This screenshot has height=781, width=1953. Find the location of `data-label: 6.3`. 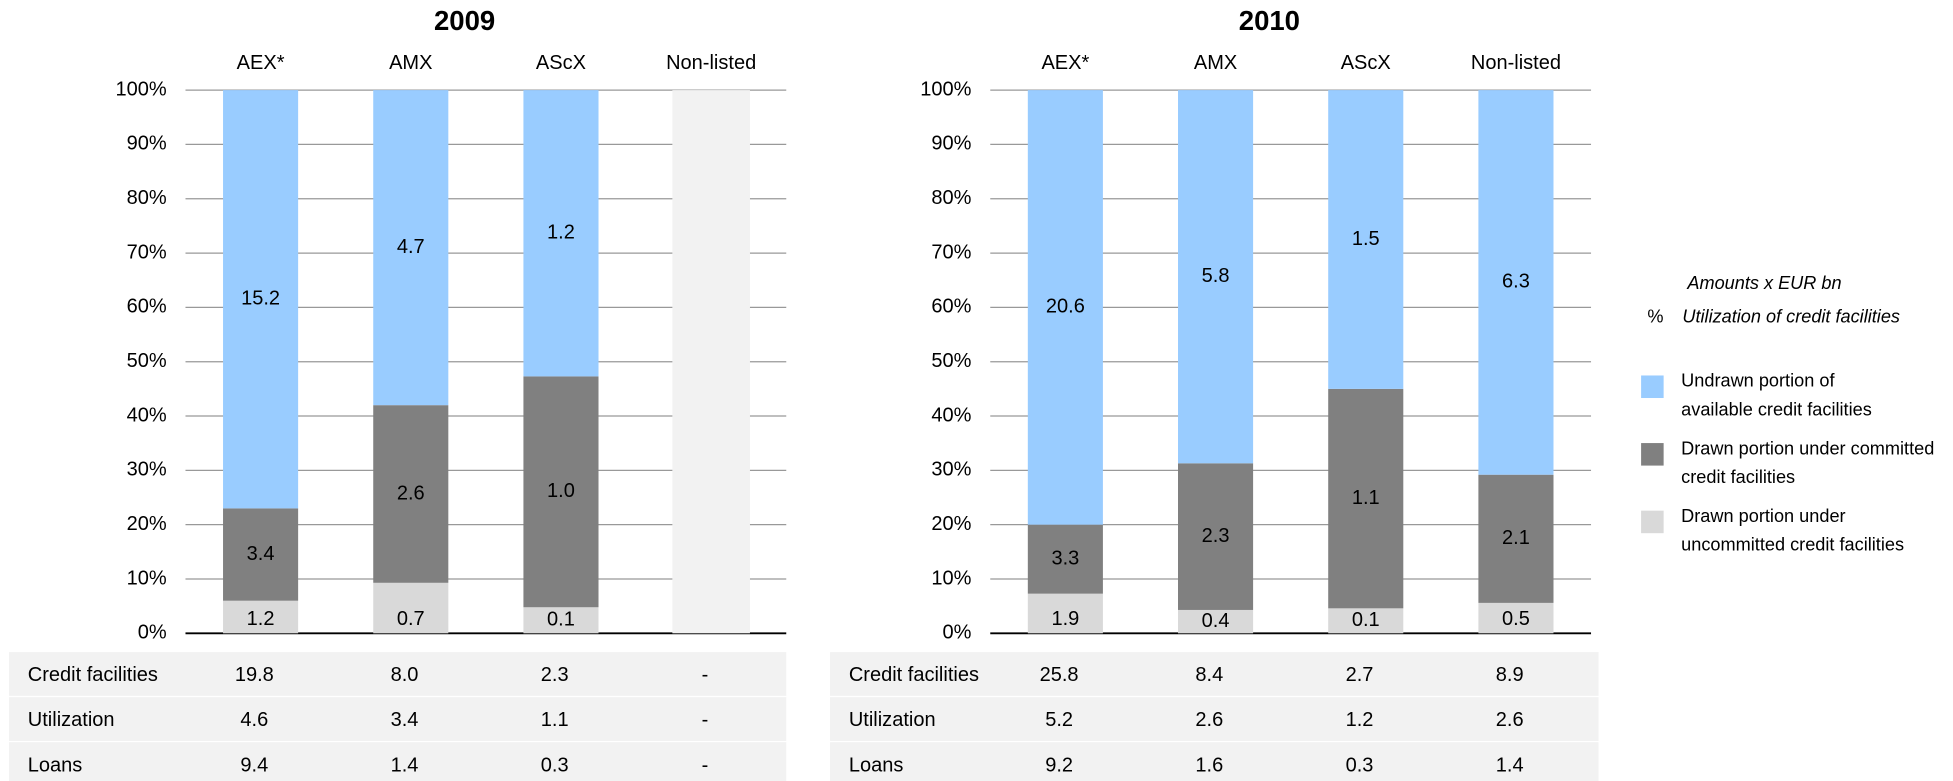

data-label: 6.3 is located at coordinates (1516, 282).